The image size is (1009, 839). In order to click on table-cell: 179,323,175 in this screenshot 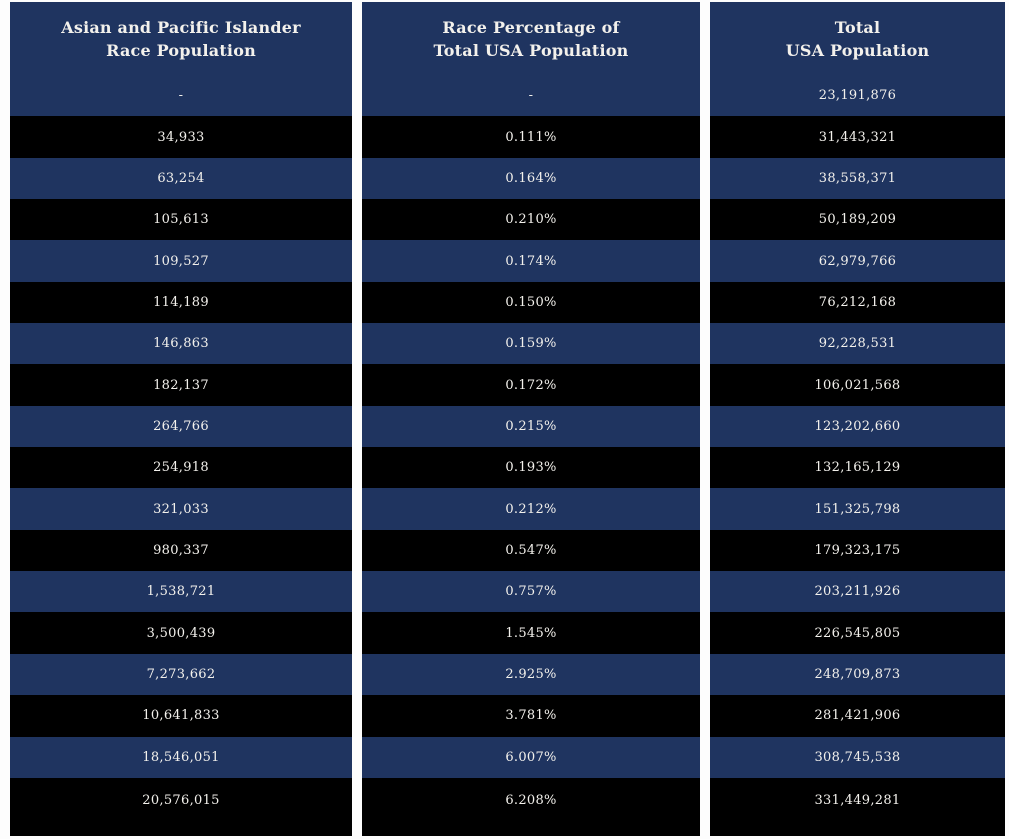, I will do `click(857, 550)`.